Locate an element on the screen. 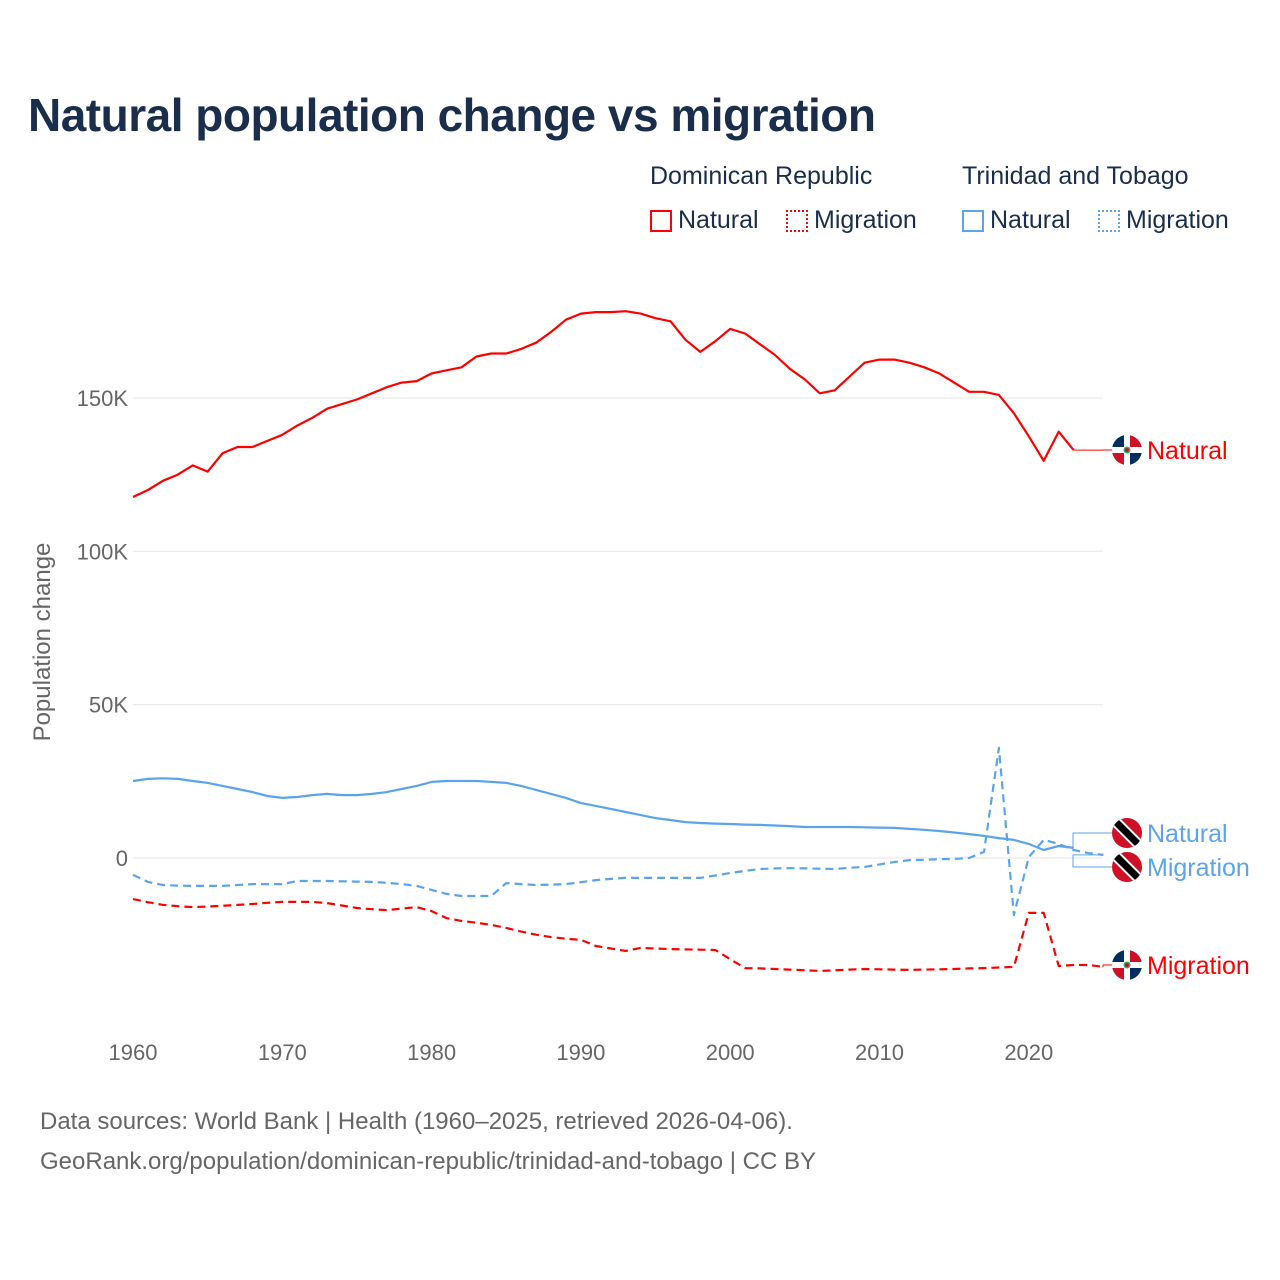 Image resolution: width=1280 pixels, height=1280 pixels. legend-group-trinidad-and-tobago: Trinidad and Tobago is located at coordinates (1075, 176).